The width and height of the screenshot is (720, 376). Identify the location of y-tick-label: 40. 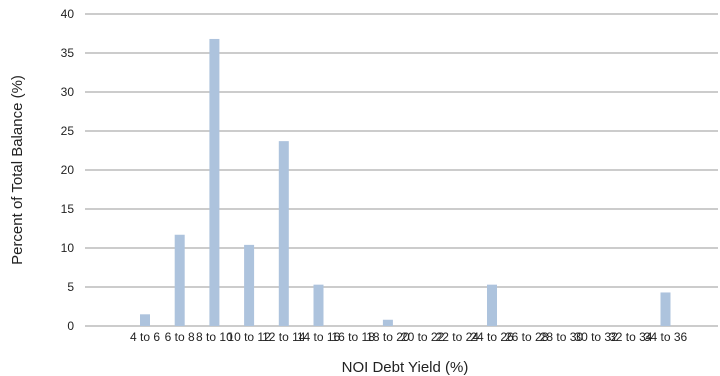
(68, 14).